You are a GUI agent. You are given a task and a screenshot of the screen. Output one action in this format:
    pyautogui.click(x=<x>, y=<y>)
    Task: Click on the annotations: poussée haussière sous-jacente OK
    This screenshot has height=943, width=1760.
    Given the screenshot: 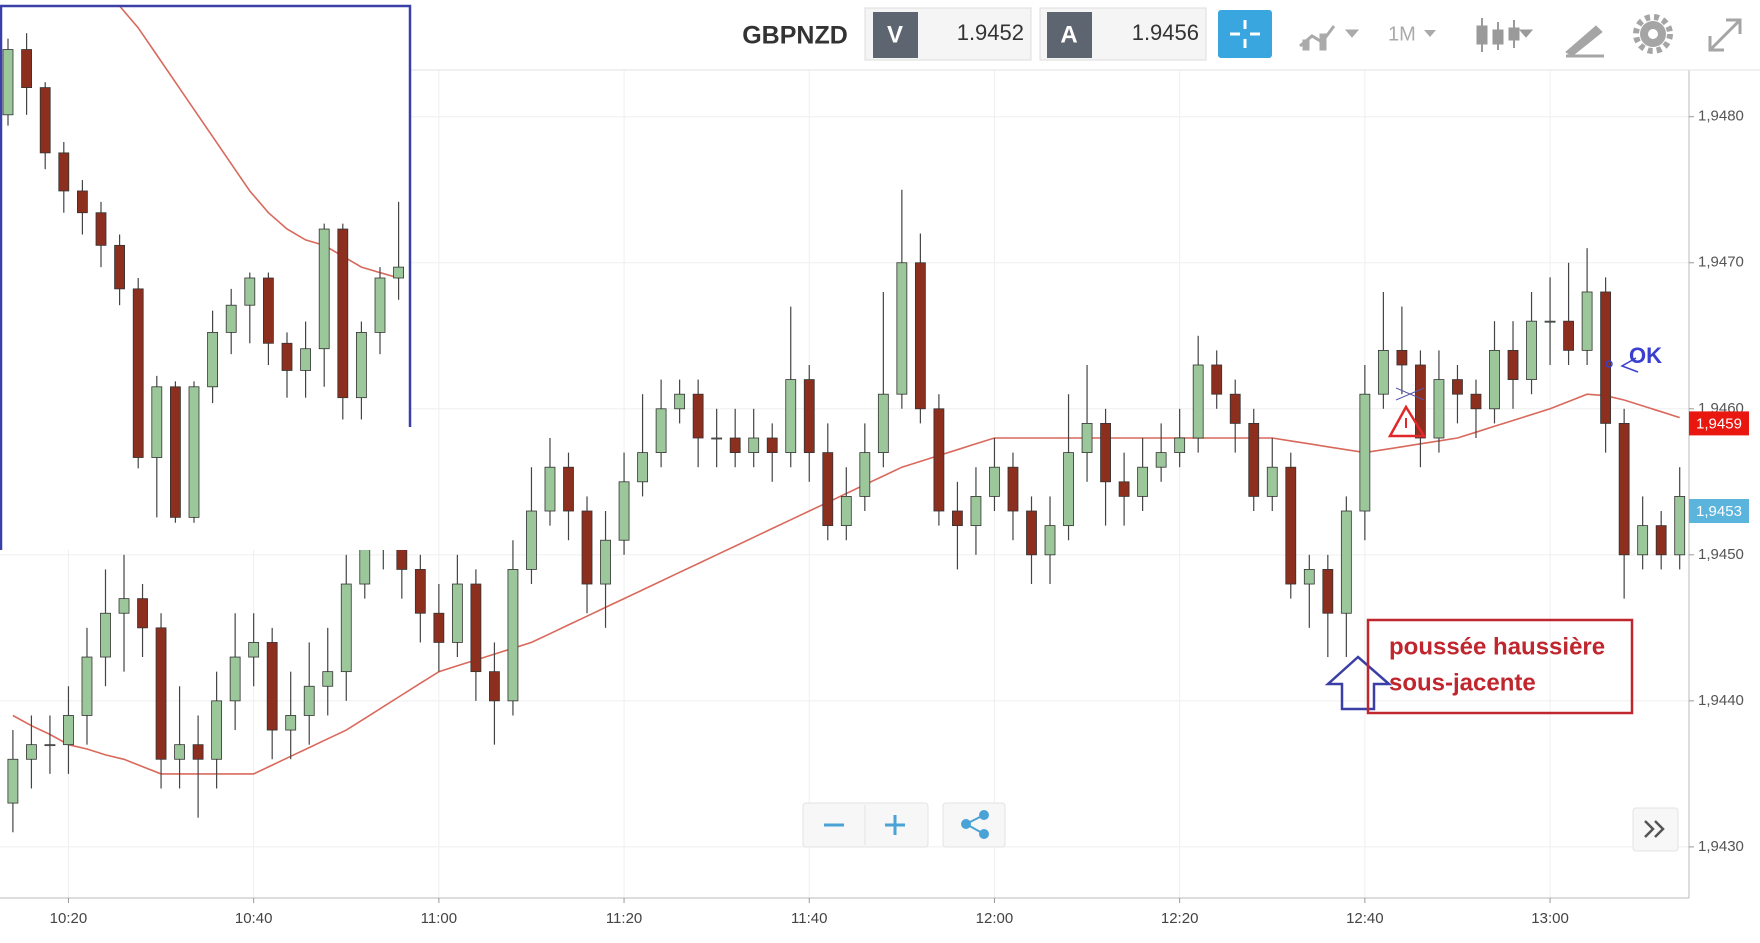 What is the action you would take?
    pyautogui.click(x=1493, y=529)
    